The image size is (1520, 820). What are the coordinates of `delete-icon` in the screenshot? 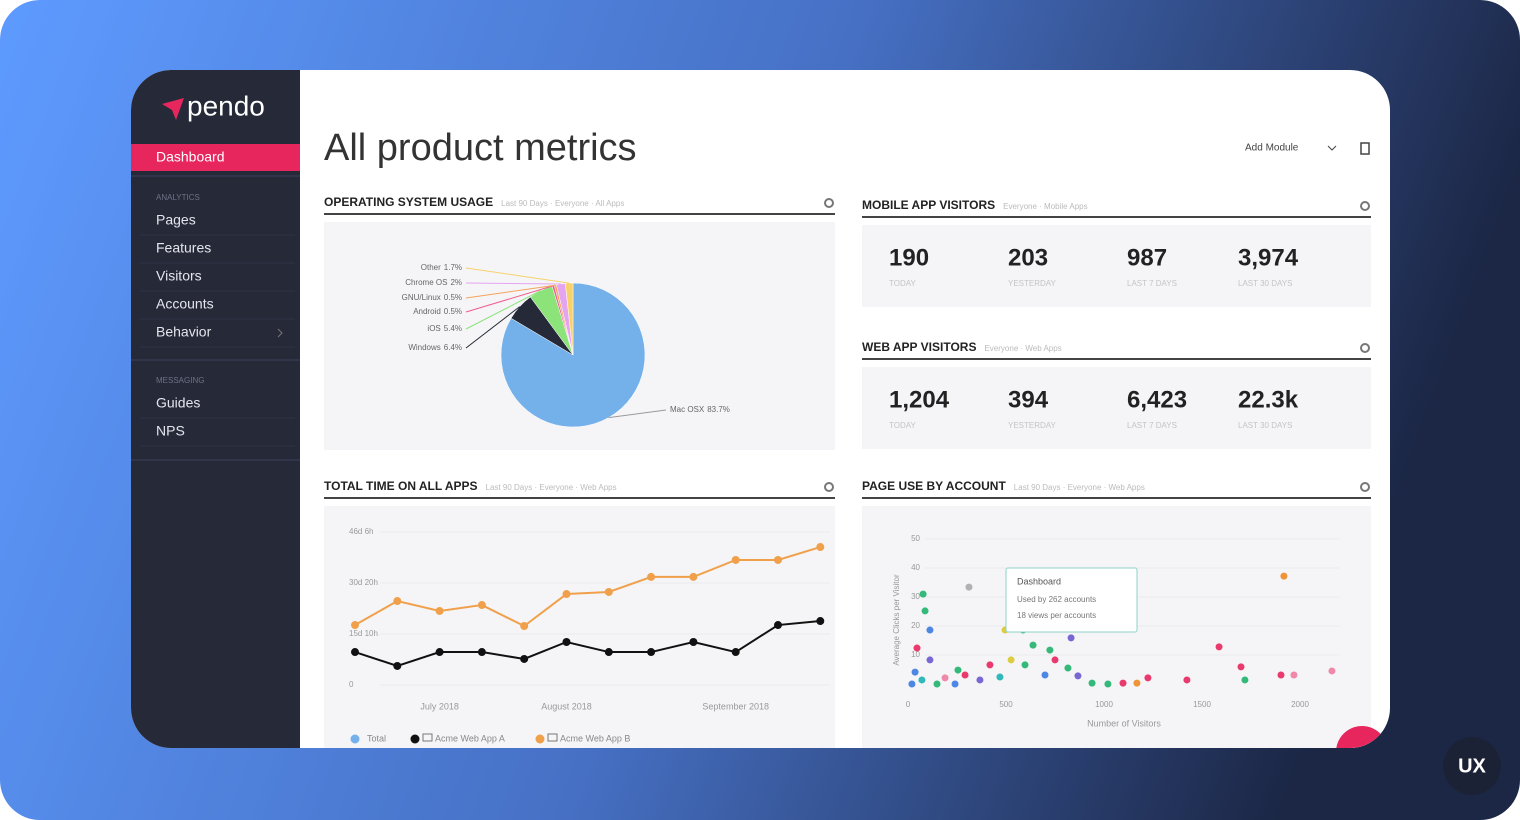 It's located at (1365, 148).